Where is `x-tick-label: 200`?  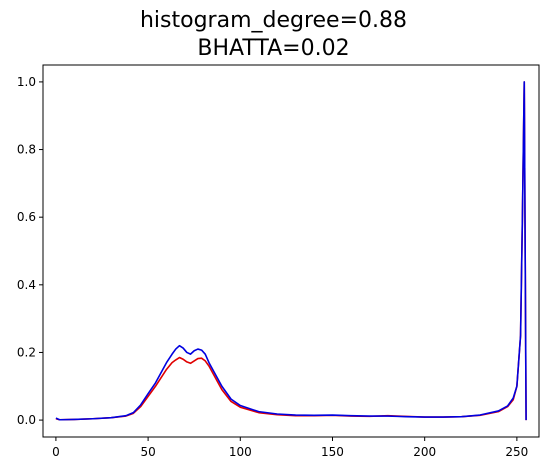
x-tick-label: 200 is located at coordinates (424, 452).